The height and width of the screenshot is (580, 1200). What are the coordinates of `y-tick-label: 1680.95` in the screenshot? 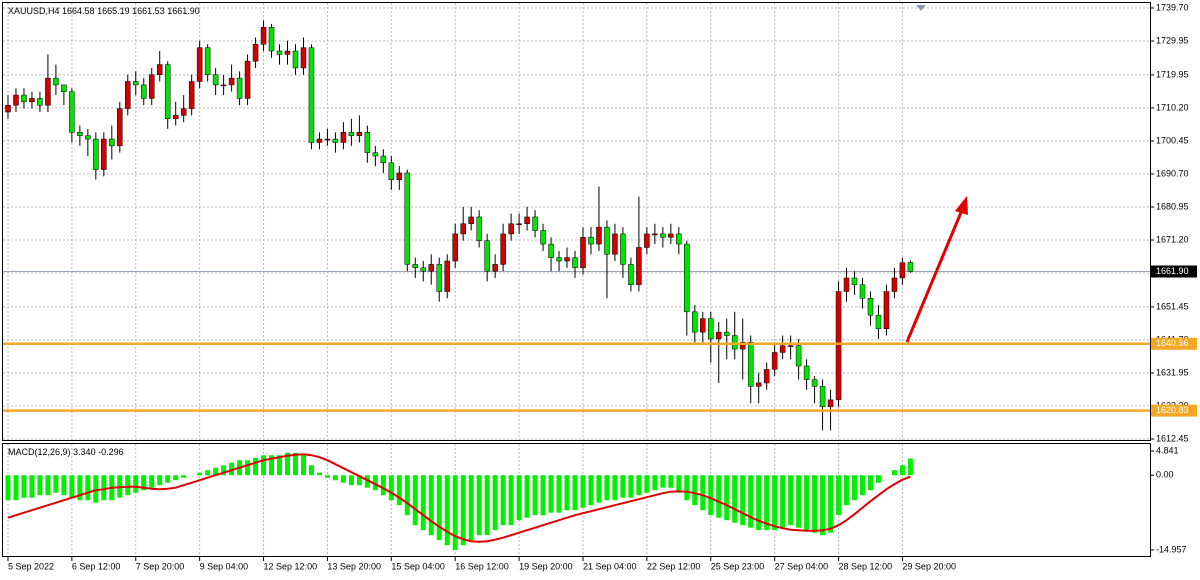 It's located at (1172, 206).